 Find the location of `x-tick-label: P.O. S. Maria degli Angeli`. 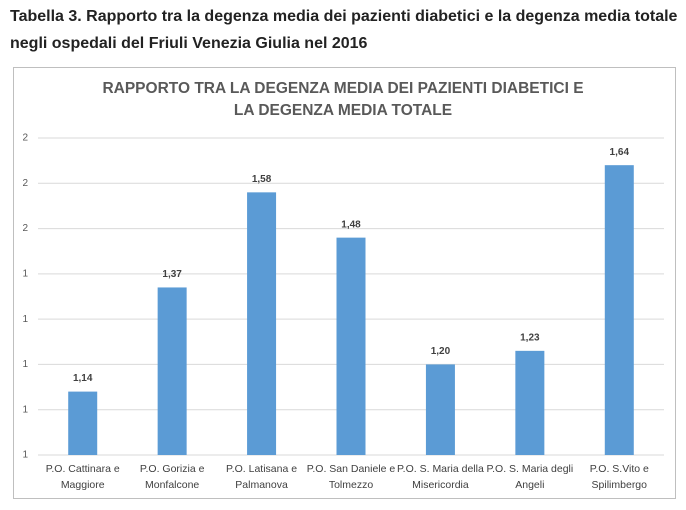

x-tick-label: P.O. S. Maria degli Angeli is located at coordinates (530, 477).